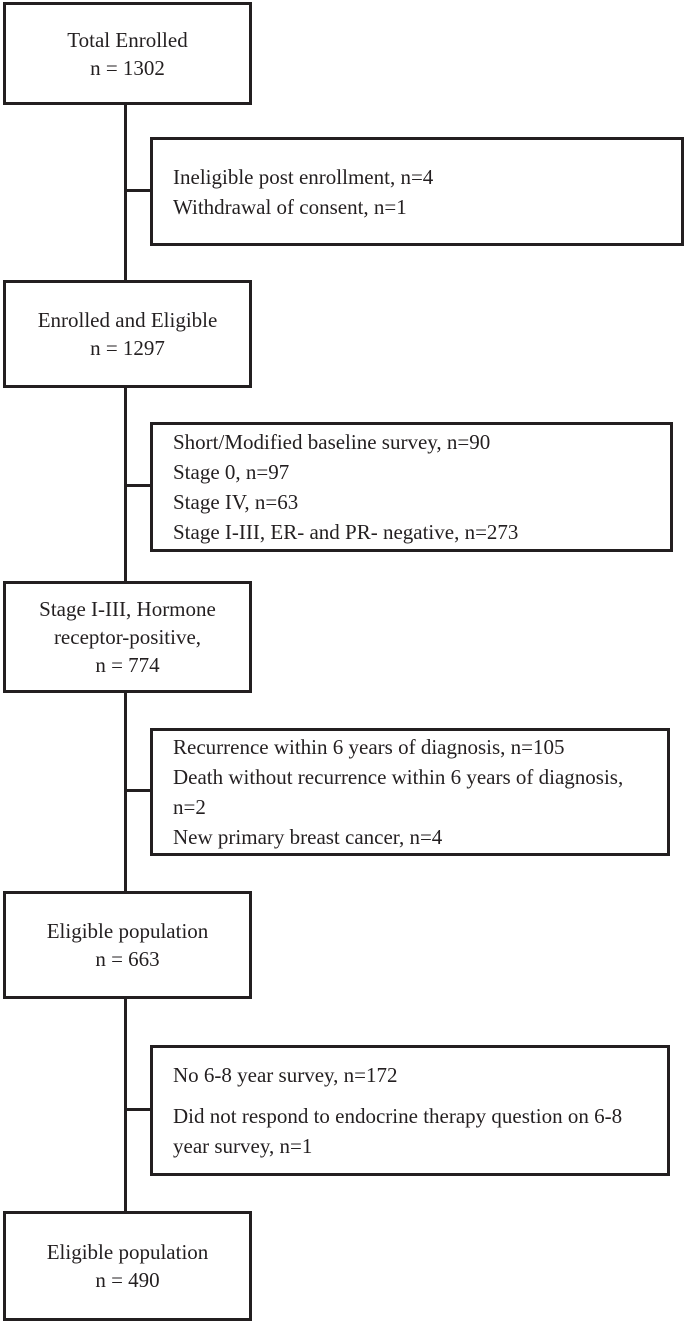 The height and width of the screenshot is (1323, 685). Describe the element at coordinates (127, 334) in the screenshot. I see `node-enrolled-eligible: Enrolled and Eligible n = 1297` at that location.